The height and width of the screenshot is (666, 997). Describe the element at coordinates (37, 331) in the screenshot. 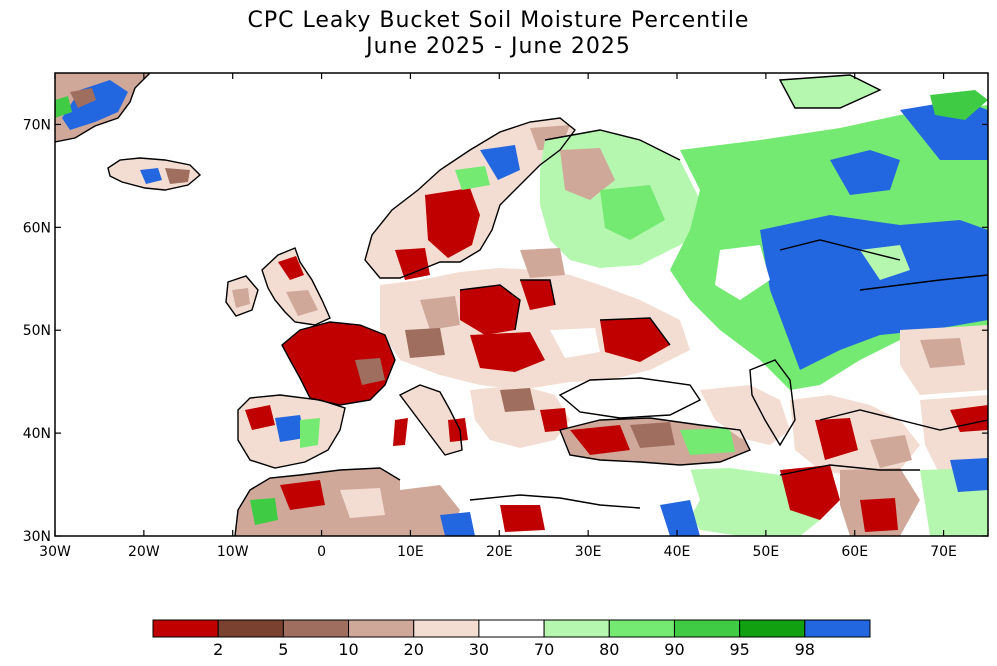

I see `lat-tick-label: 50N` at that location.